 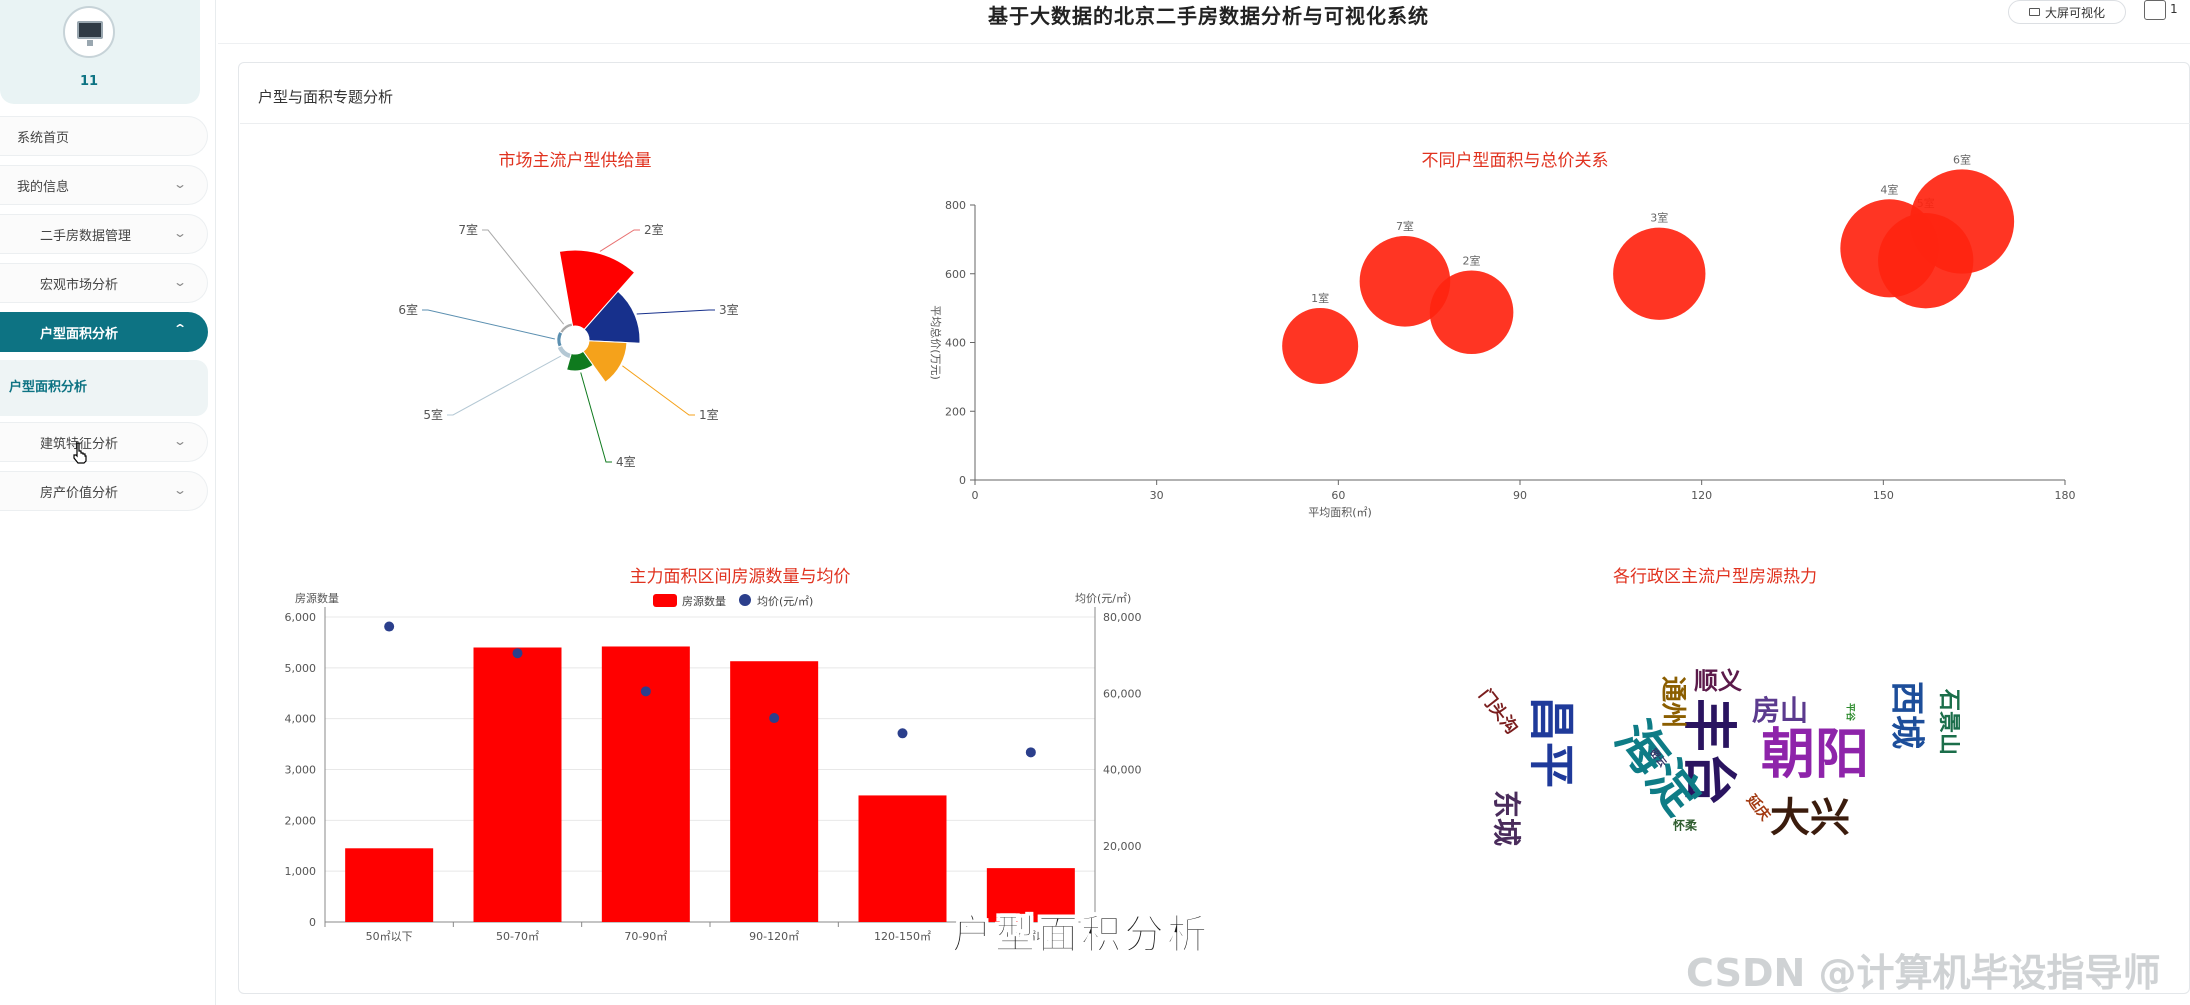 I want to click on sidebar-item-label: 二手房数据管理, so click(x=86, y=236).